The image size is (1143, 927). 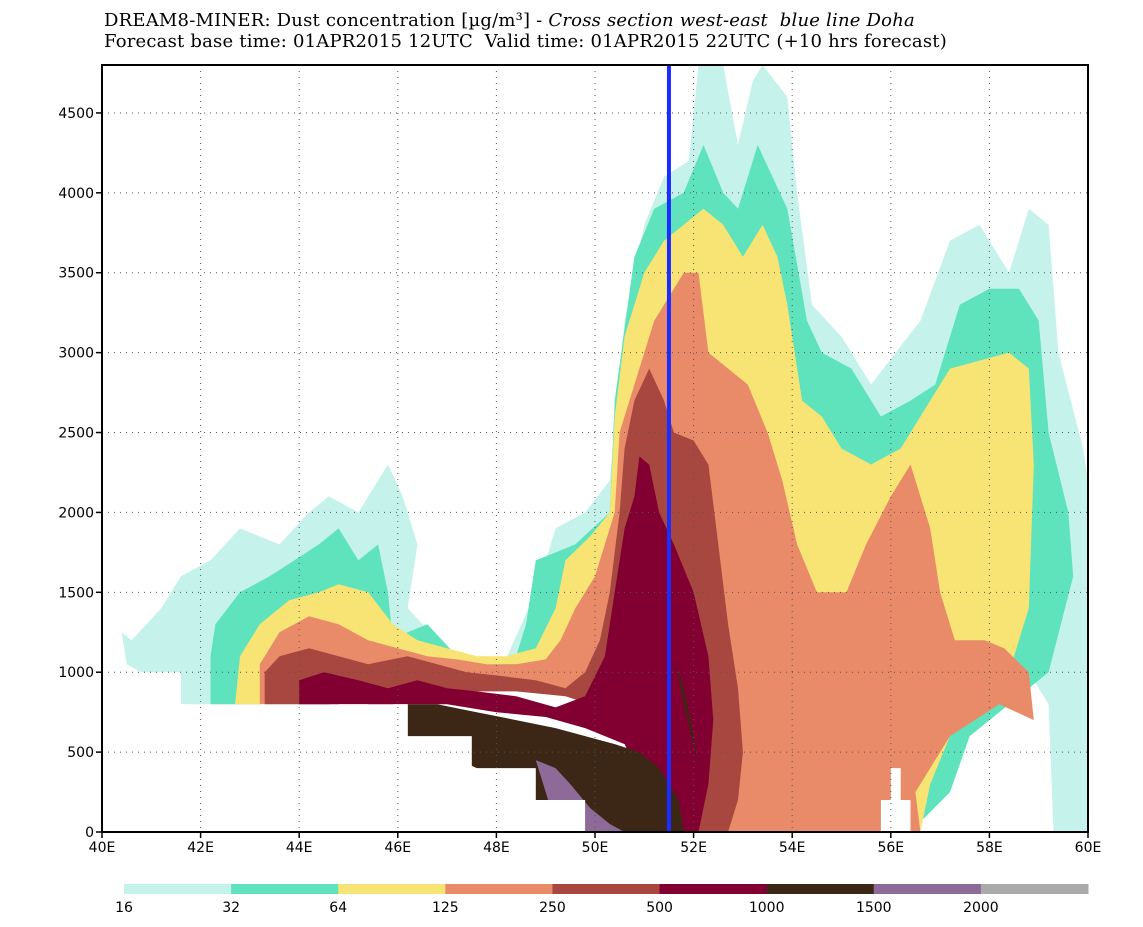 What do you see at coordinates (338, 908) in the screenshot?
I see `colorbar-label-64: 64` at bounding box center [338, 908].